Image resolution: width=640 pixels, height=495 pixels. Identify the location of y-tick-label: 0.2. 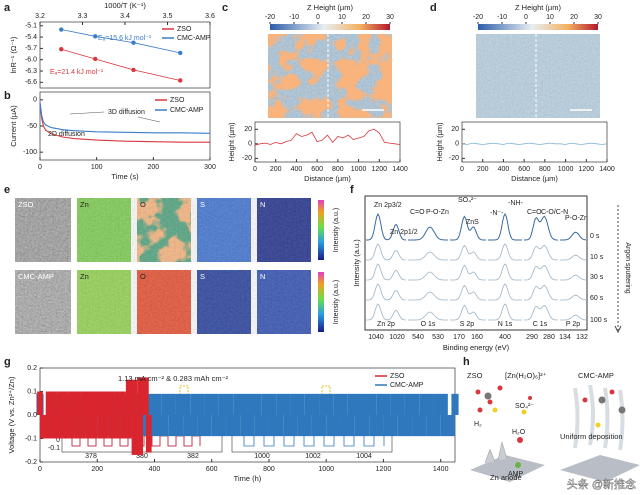
(32, 368).